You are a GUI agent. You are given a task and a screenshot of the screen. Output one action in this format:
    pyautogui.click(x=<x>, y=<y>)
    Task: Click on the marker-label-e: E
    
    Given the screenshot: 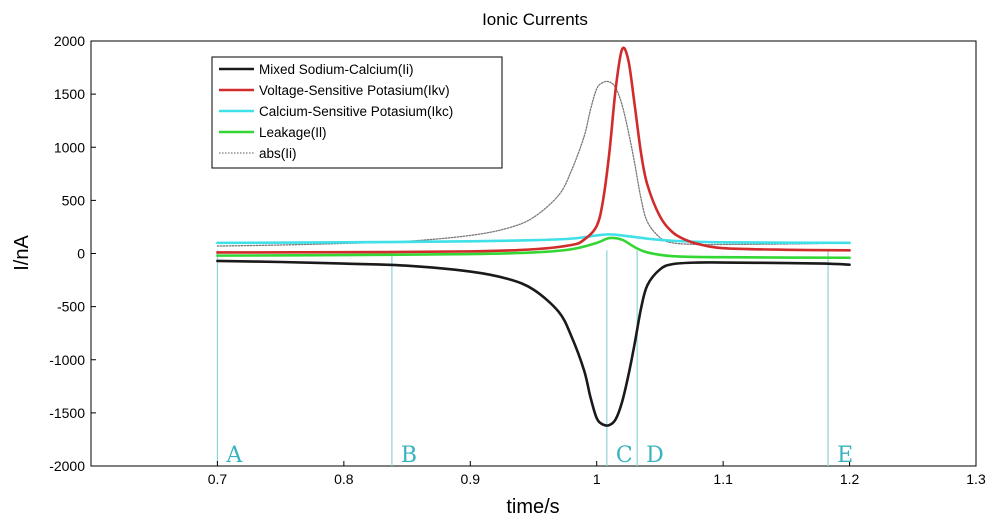 What is the action you would take?
    pyautogui.click(x=845, y=455)
    